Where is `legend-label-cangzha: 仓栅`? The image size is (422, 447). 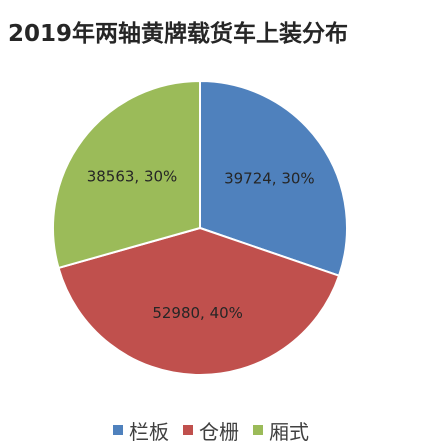 legend-label-cangzha: 仓栅 is located at coordinates (219, 431).